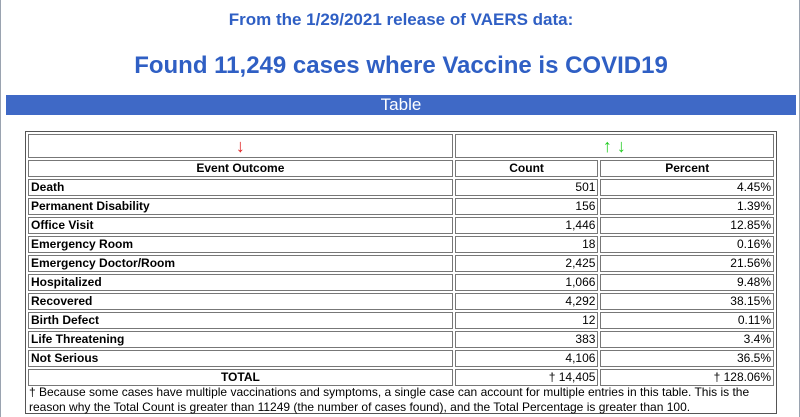 The height and width of the screenshot is (417, 800). I want to click on table-row: Death 501 4.45%, so click(401, 187).